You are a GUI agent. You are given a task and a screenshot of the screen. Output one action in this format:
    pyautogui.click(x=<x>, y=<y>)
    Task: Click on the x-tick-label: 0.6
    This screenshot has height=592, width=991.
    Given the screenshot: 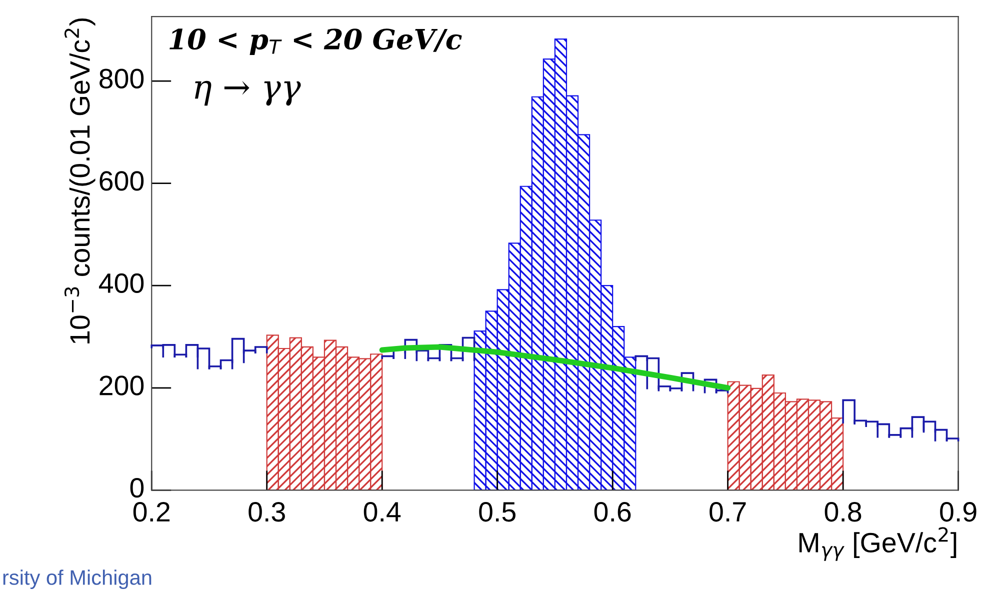 What is the action you would take?
    pyautogui.click(x=612, y=512)
    